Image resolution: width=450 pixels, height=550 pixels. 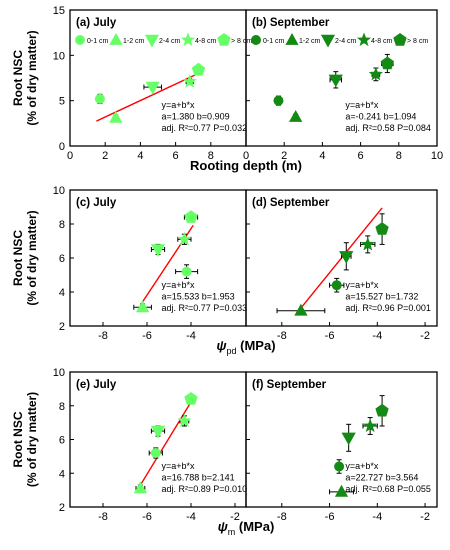 What do you see at coordinates (381, 297) in the screenshot?
I see `regression-annotation: a=15.527 b=1.732` at bounding box center [381, 297].